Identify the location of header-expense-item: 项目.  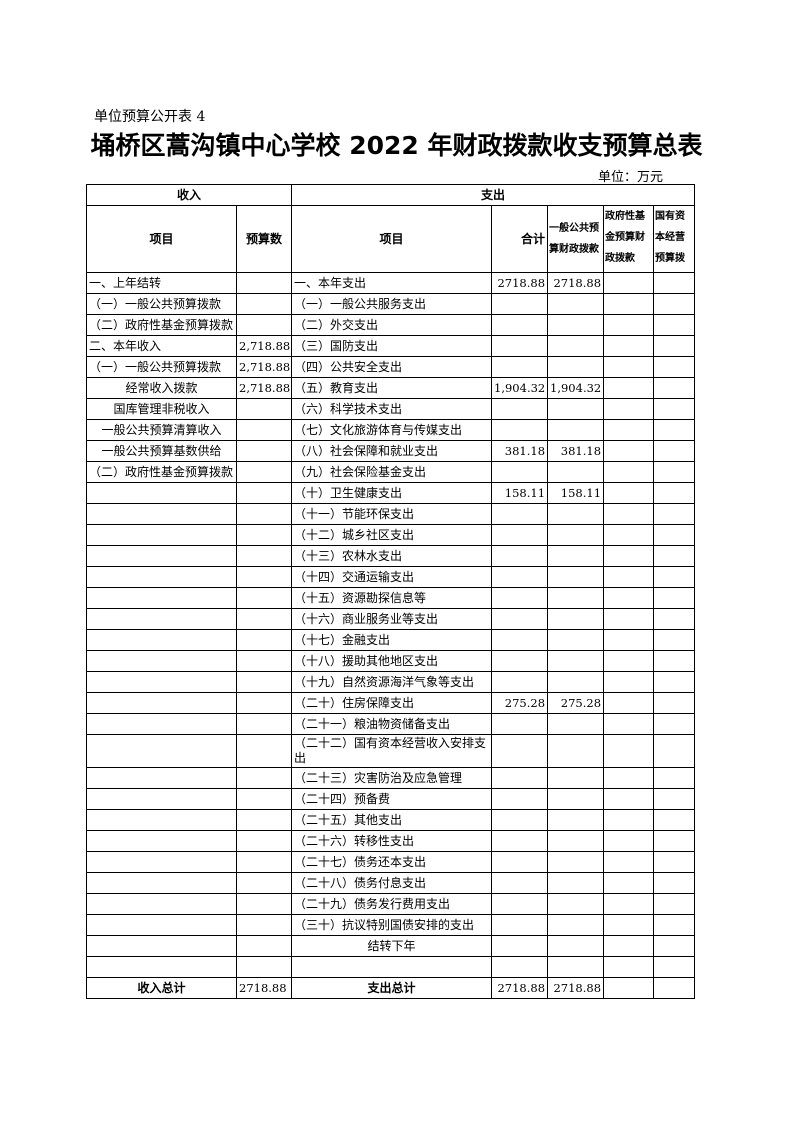
(392, 239).